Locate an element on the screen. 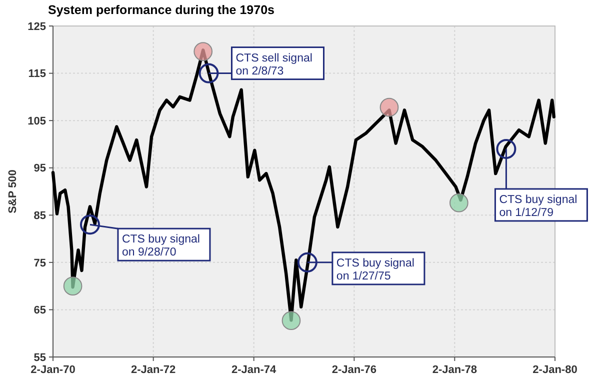 This screenshot has width=597, height=384. chart-title: System performance during the 1970s is located at coordinates (161, 10).